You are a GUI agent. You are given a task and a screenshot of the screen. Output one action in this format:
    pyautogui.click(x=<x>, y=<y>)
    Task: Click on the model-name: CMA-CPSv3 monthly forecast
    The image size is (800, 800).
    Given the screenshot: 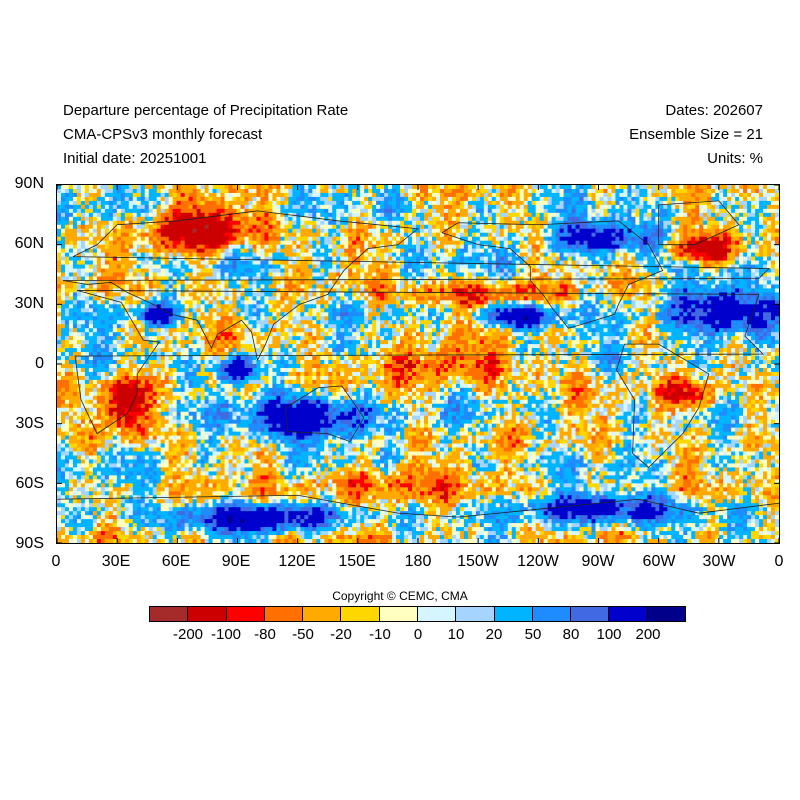 What is the action you would take?
    pyautogui.click(x=163, y=134)
    